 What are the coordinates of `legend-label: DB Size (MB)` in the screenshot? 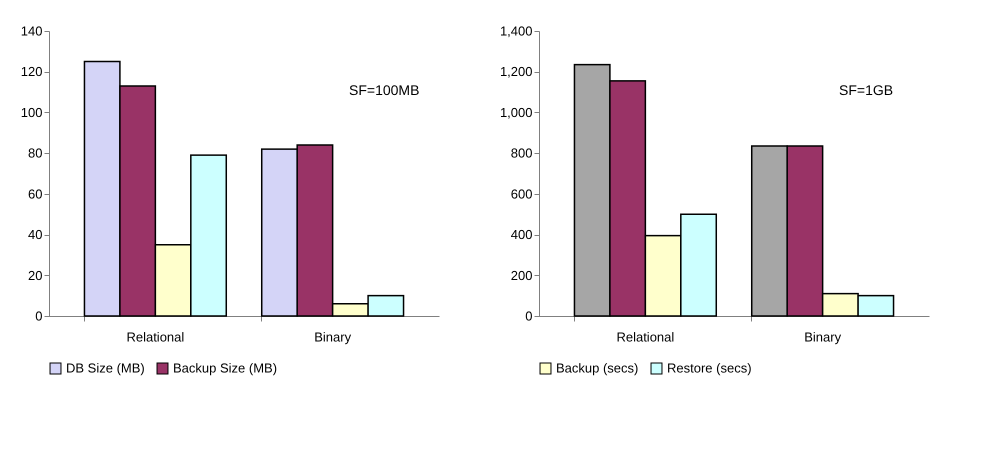 It's located at (105, 368).